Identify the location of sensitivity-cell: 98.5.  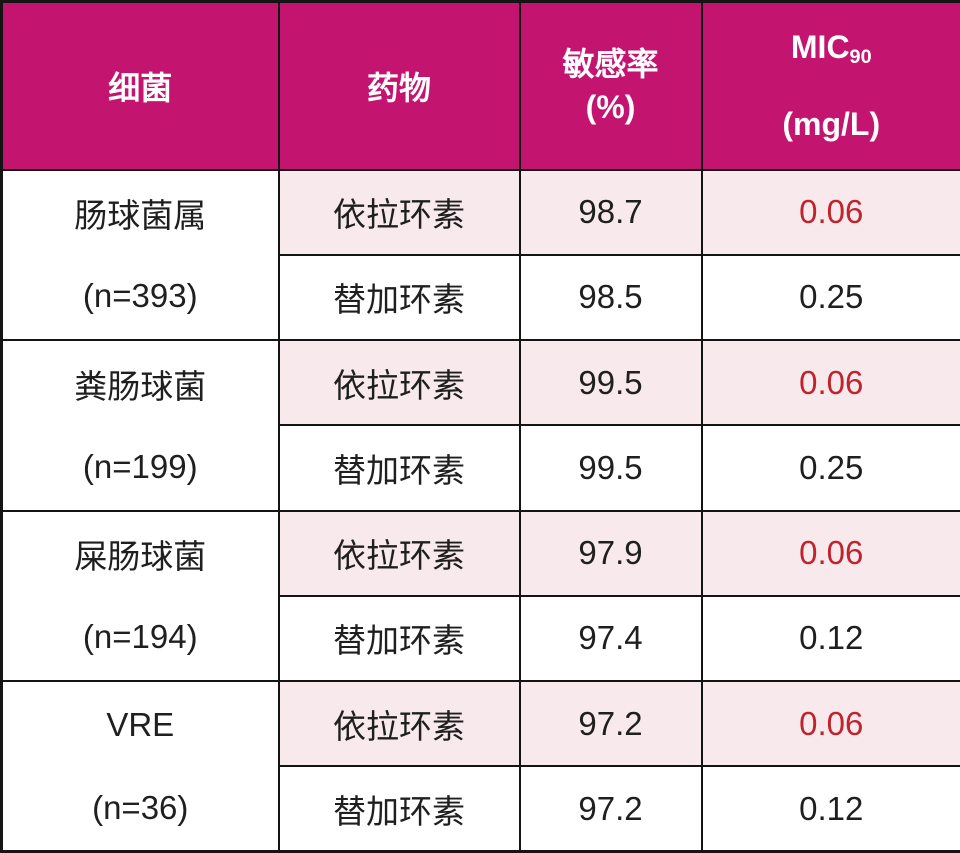
(610, 297).